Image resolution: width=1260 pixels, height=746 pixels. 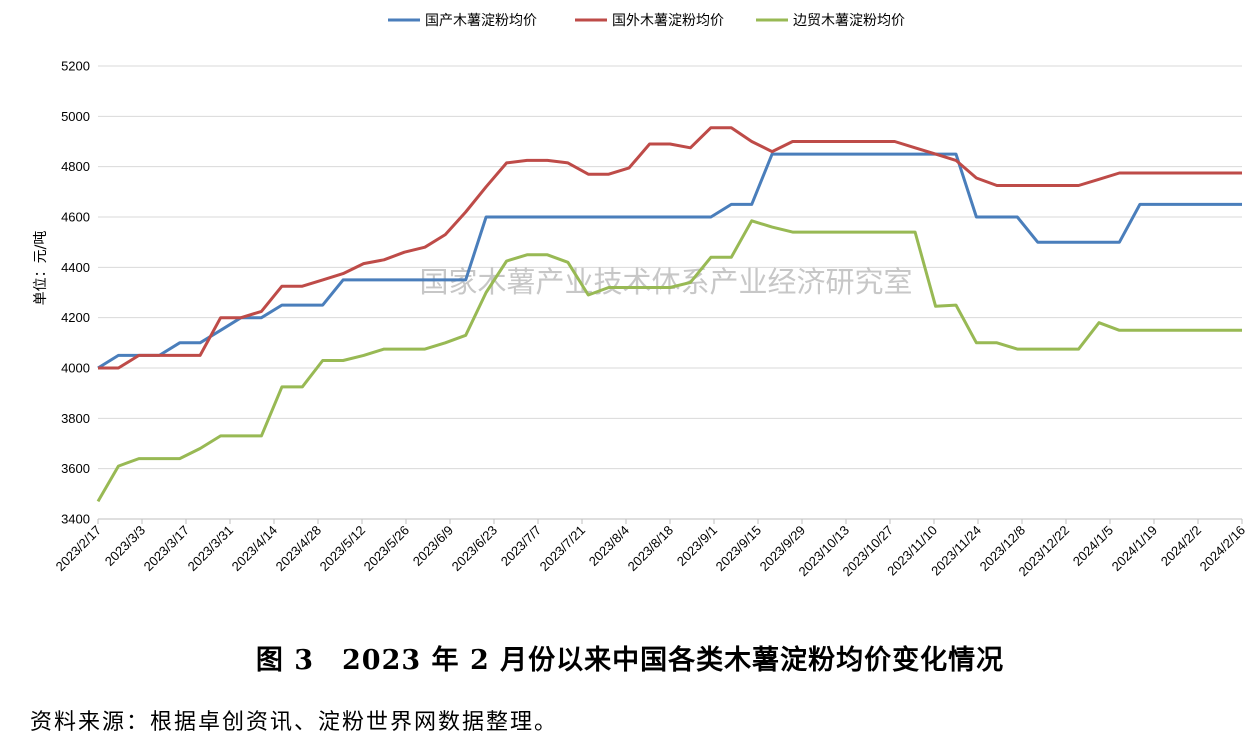 What do you see at coordinates (75, 519) in the screenshot?
I see `y-tick-label: 3400` at bounding box center [75, 519].